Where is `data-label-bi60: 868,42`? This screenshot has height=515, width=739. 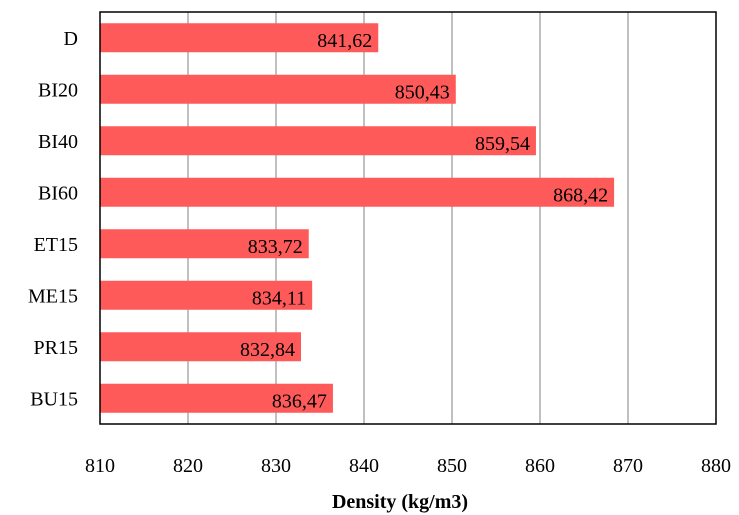 data-label-bi60: 868,42 is located at coordinates (580, 195).